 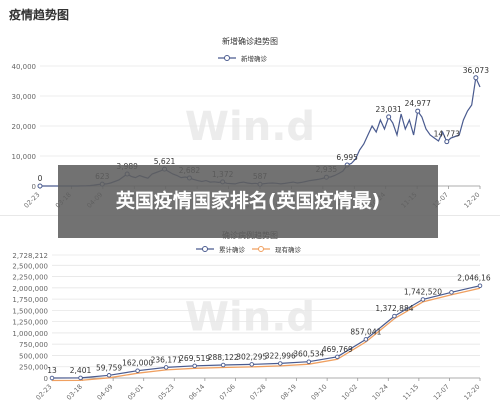 What do you see at coordinates (365, 331) in the screenshot?
I see `data-label: 857,041` at bounding box center [365, 331].